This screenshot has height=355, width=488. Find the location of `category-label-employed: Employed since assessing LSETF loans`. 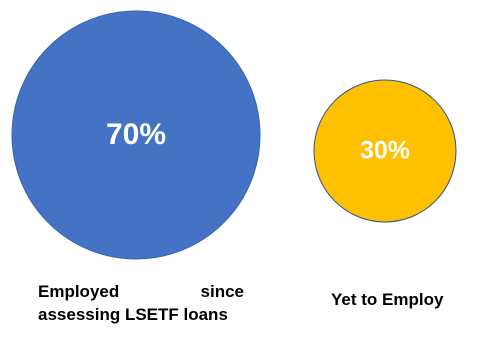

category-label-employed: Employed since assessing LSETF loans is located at coordinates (141, 303).